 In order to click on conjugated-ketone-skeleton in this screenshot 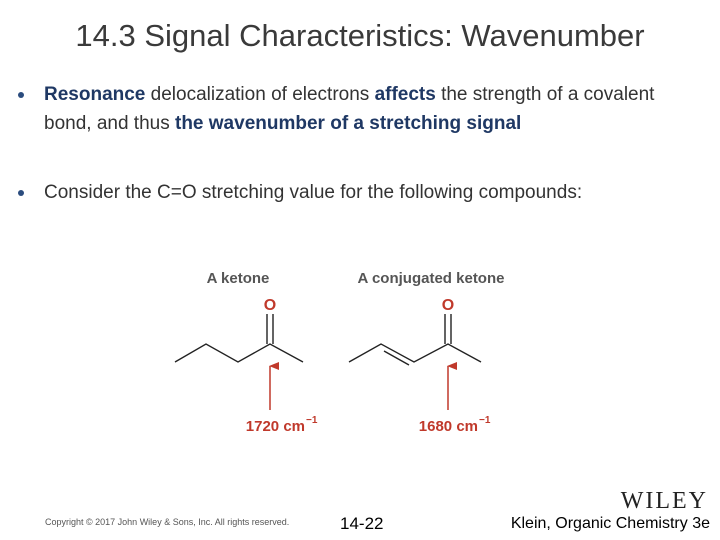, I will do `click(415, 340)`.